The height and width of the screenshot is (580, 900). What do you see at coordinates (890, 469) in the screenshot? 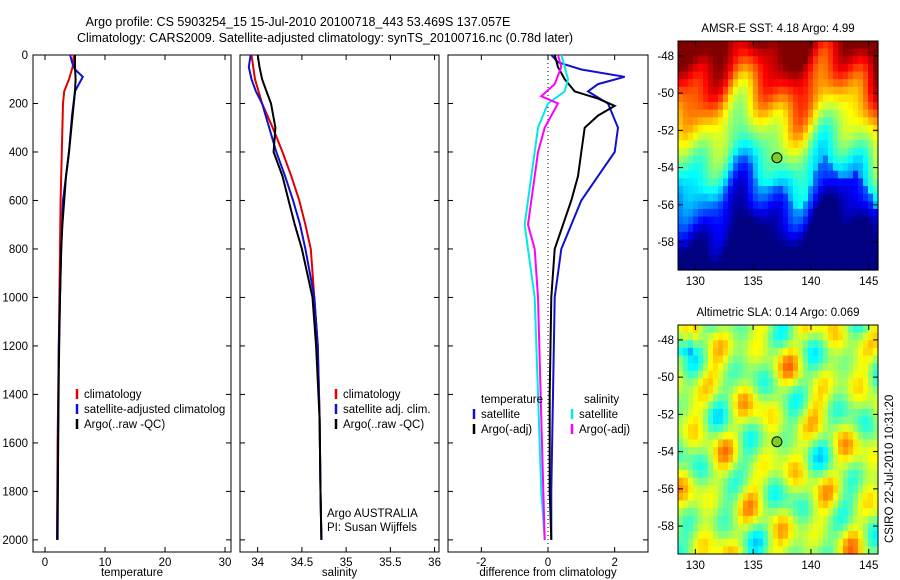
I see `footer-stamp: CSIRO 22-Jul-2010 10:31:20` at bounding box center [890, 469].